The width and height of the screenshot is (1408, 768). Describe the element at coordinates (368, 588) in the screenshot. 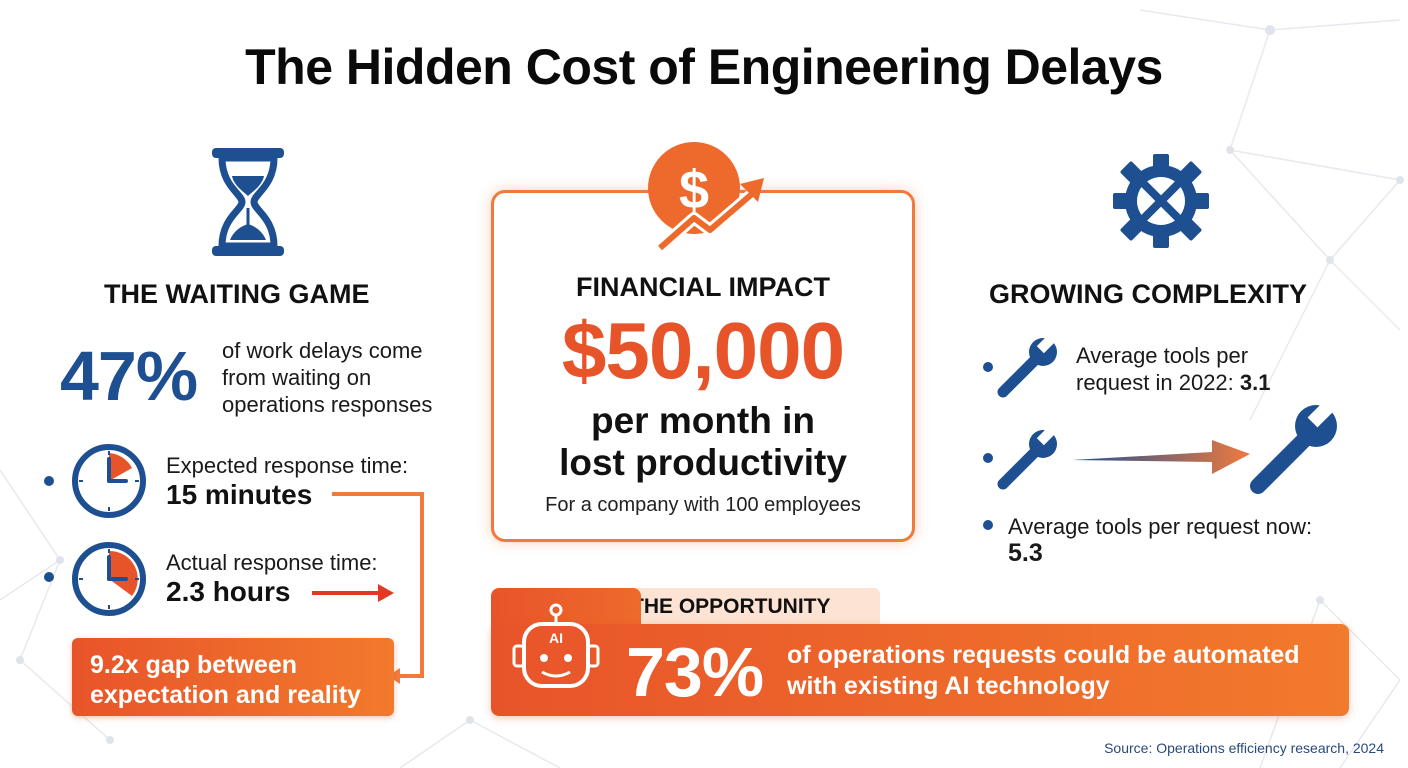

I see `connector-arrows` at that location.